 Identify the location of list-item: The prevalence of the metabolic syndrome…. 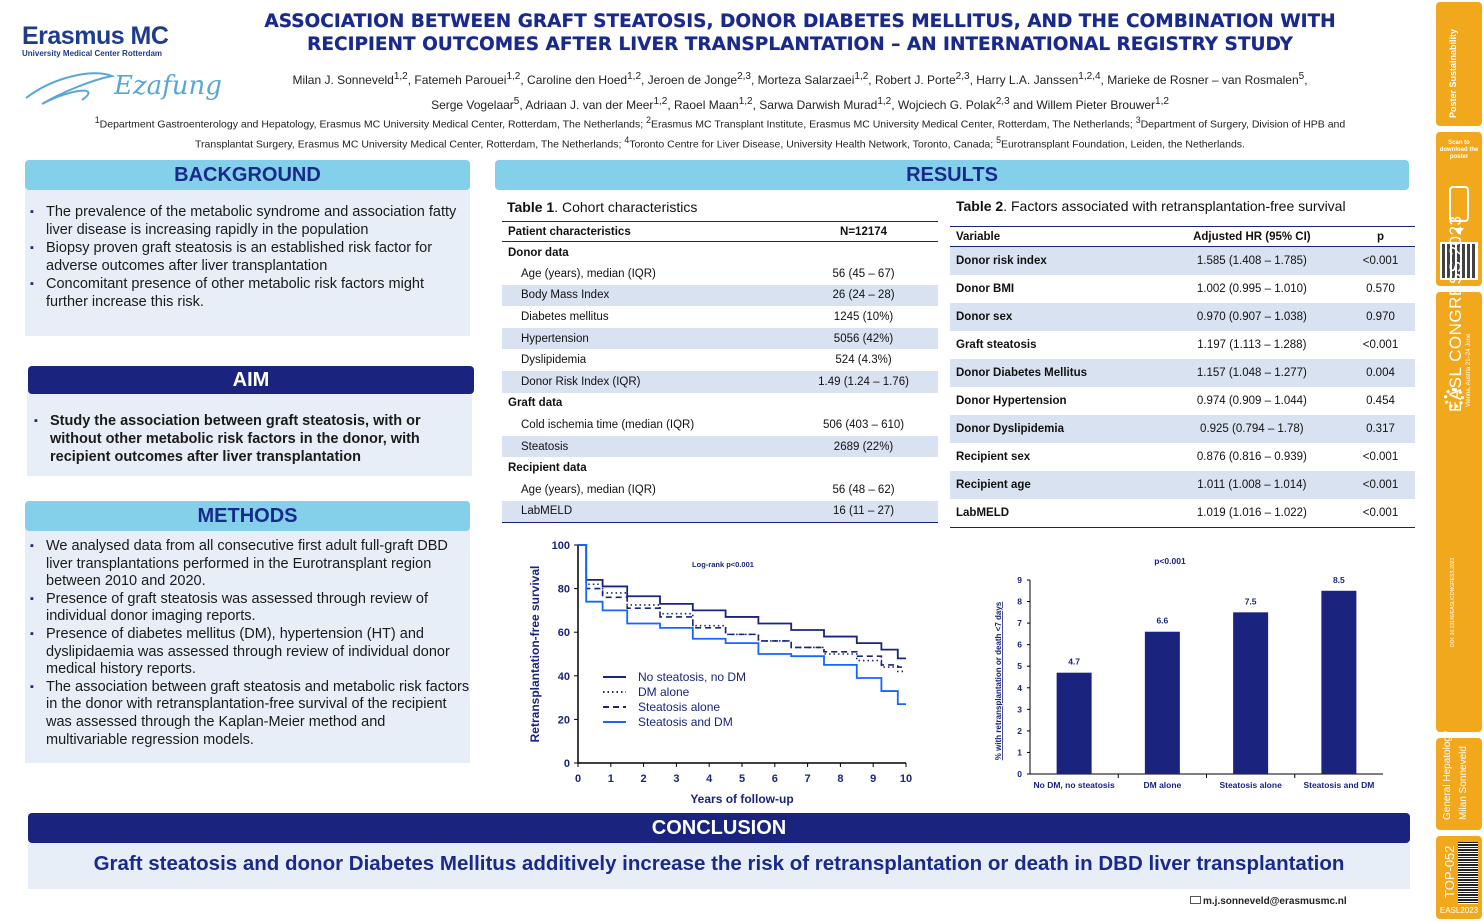
(243, 221).